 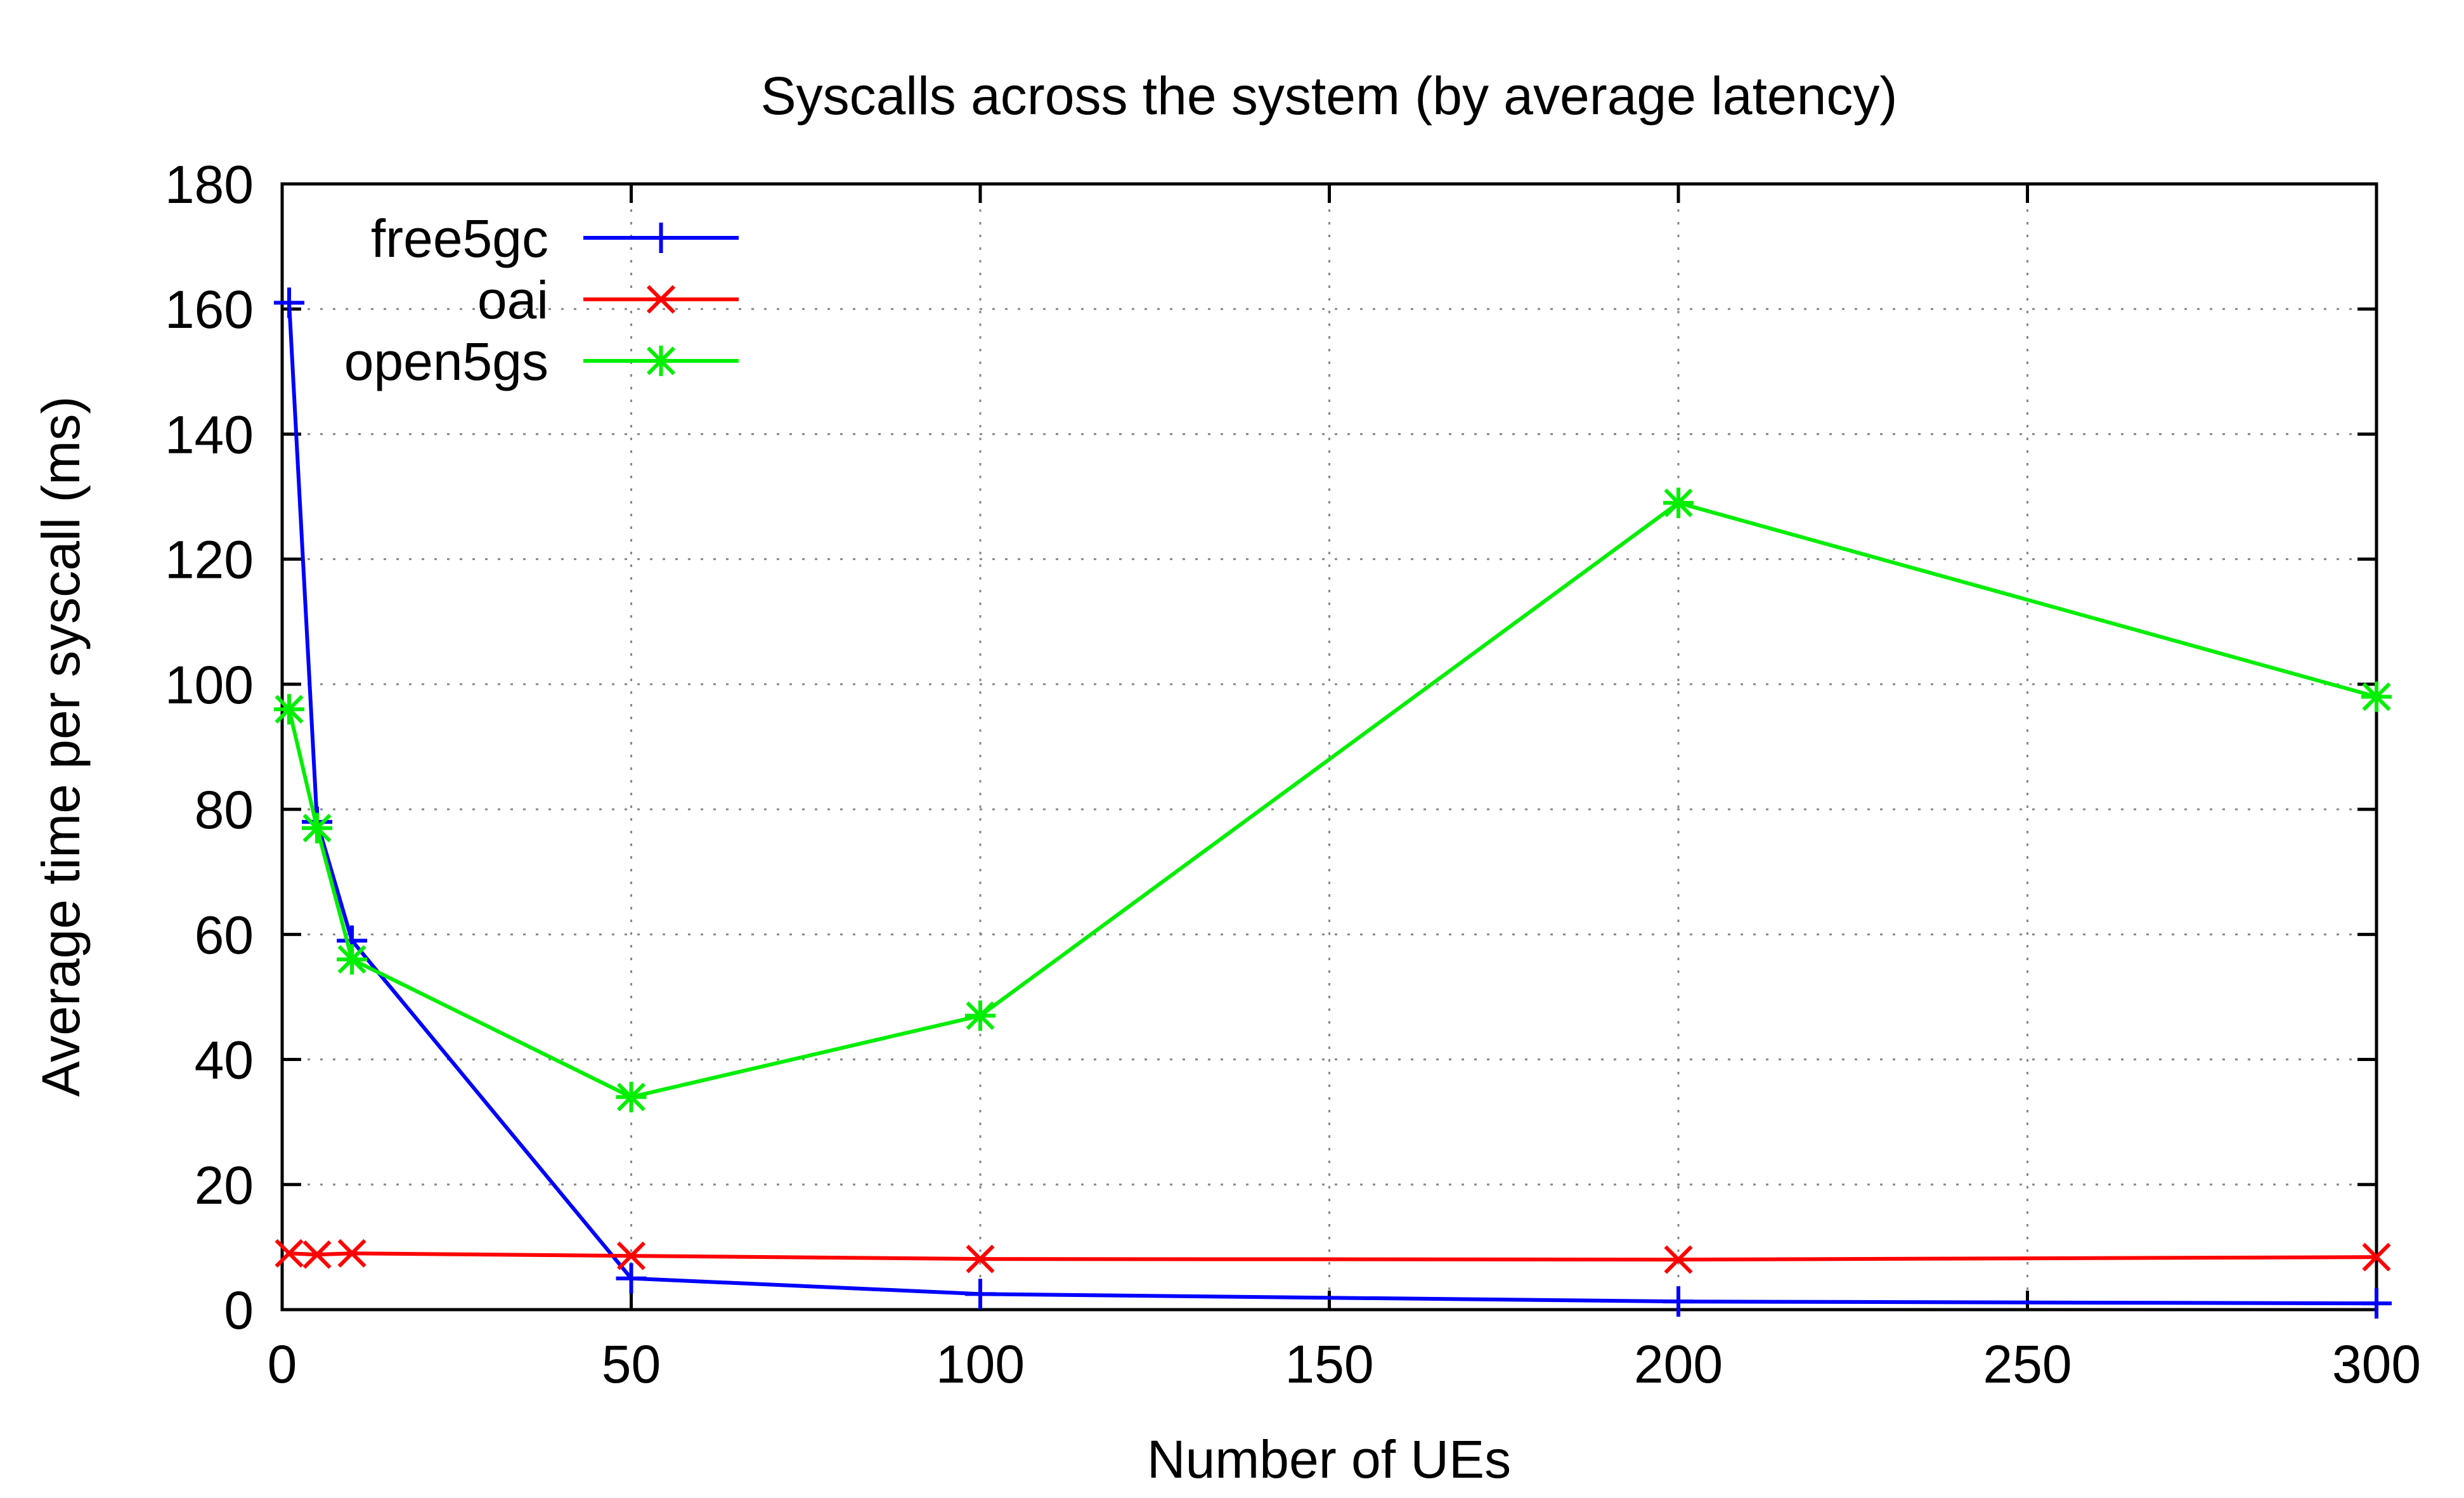 I want to click on y-tick-label: 160, so click(x=209, y=309).